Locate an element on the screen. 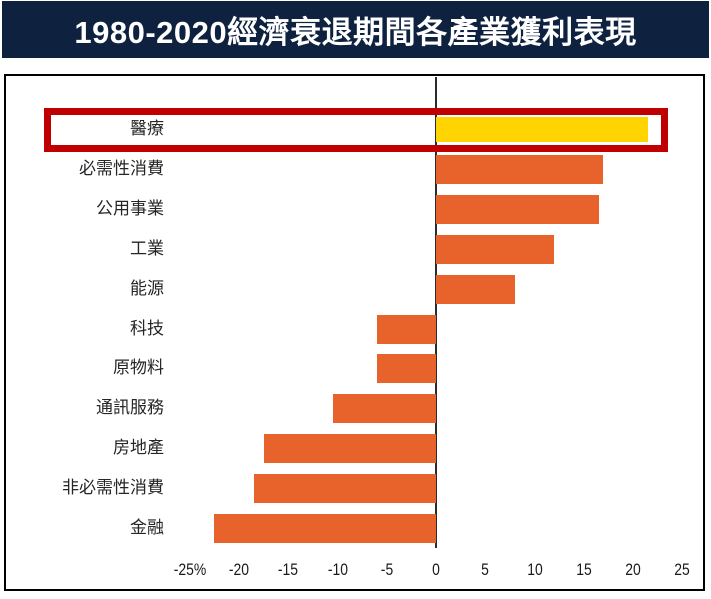  category-label: 醫療 is located at coordinates (147, 128).